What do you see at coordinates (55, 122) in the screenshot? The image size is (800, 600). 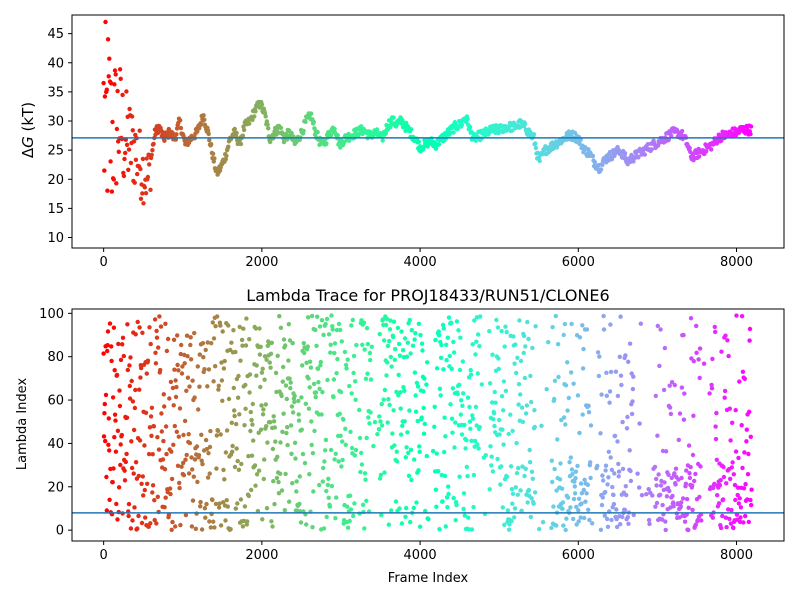 I see `y-tick-label: 30` at bounding box center [55, 122].